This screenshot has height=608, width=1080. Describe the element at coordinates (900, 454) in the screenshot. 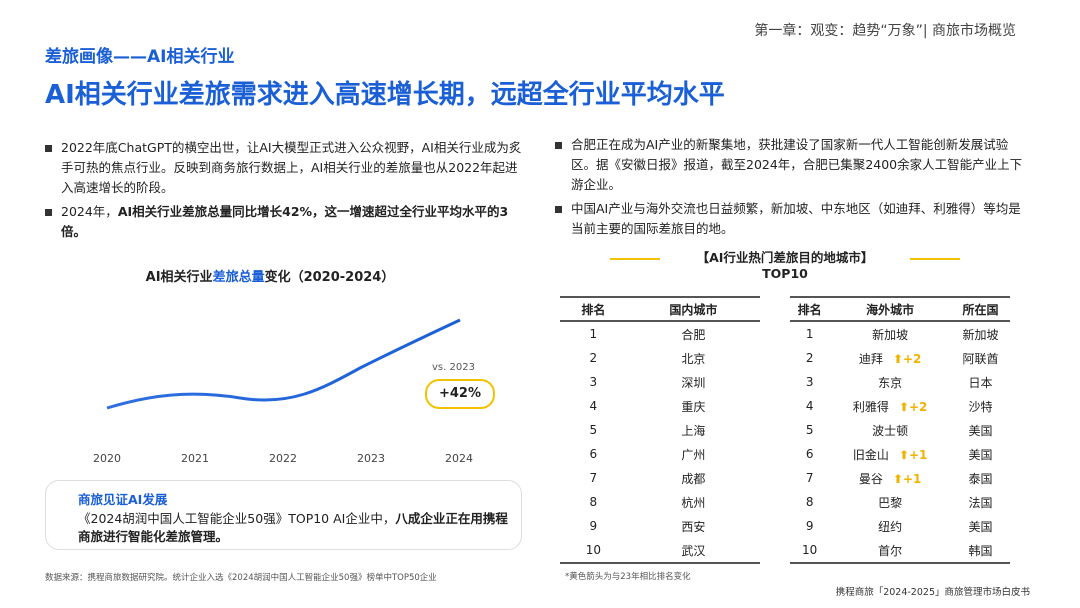

I see `row: 6 旧金山 ⬆+1 美国` at that location.